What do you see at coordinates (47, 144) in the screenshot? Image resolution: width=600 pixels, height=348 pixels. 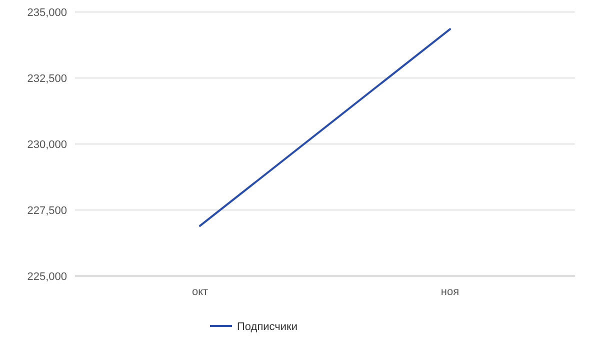 I see `y-tick-label: 230,000` at bounding box center [47, 144].